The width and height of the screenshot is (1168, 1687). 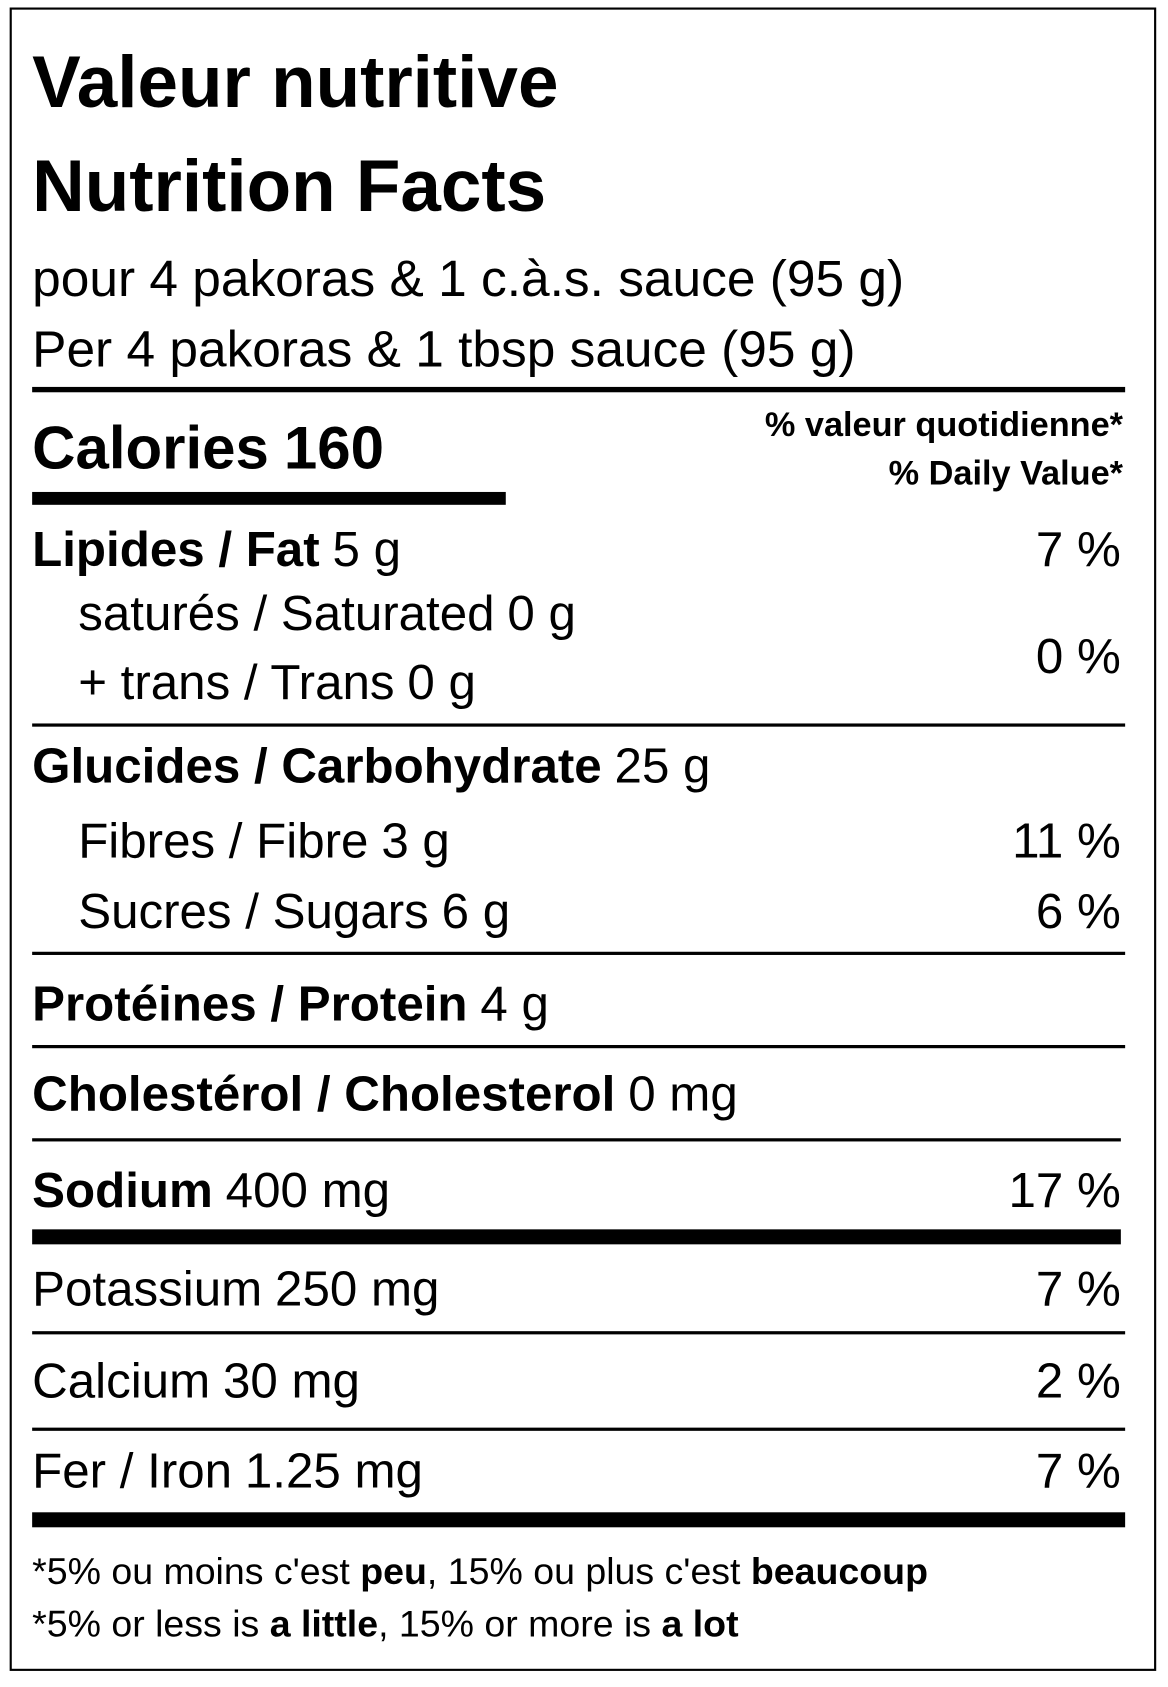 What do you see at coordinates (147, 1288) in the screenshot?
I see `nutrient-label: Potassium` at bounding box center [147, 1288].